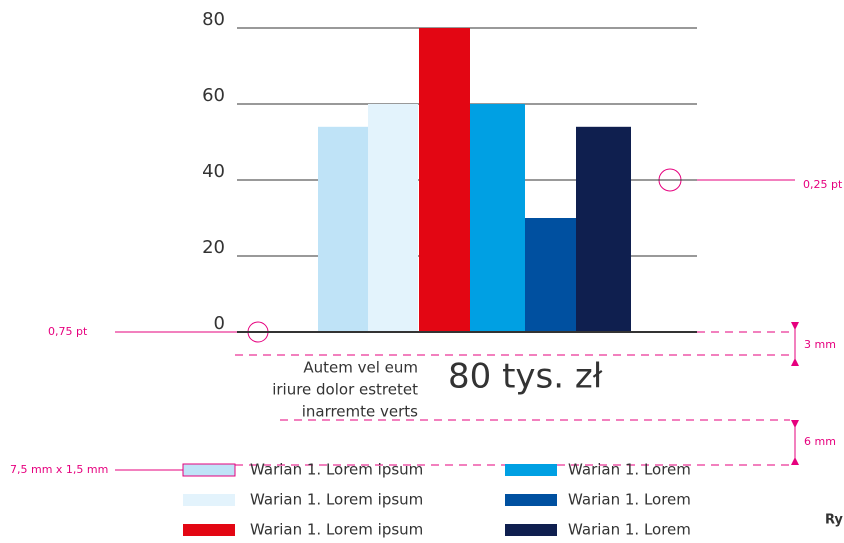 This screenshot has width=844, height=543. What do you see at coordinates (59, 469) in the screenshot?
I see `spec-label: 7,5 mm x 1,5 mm` at bounding box center [59, 469].